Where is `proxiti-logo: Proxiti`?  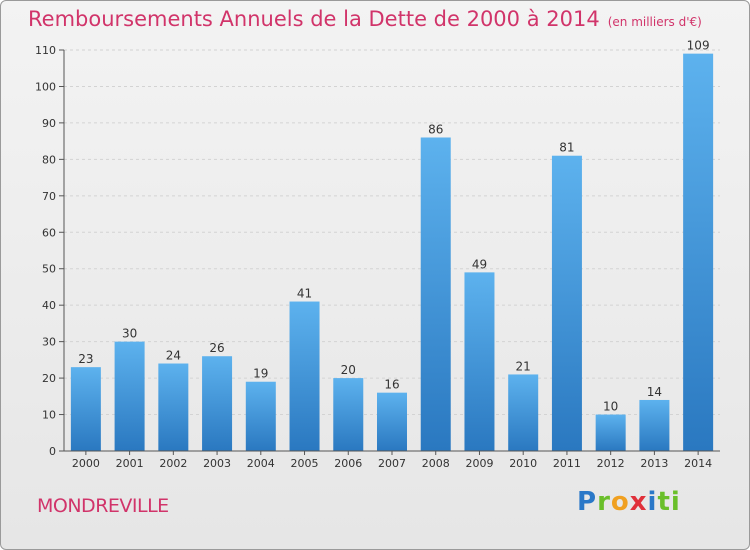 proxiti-logo: Proxiti is located at coordinates (629, 502).